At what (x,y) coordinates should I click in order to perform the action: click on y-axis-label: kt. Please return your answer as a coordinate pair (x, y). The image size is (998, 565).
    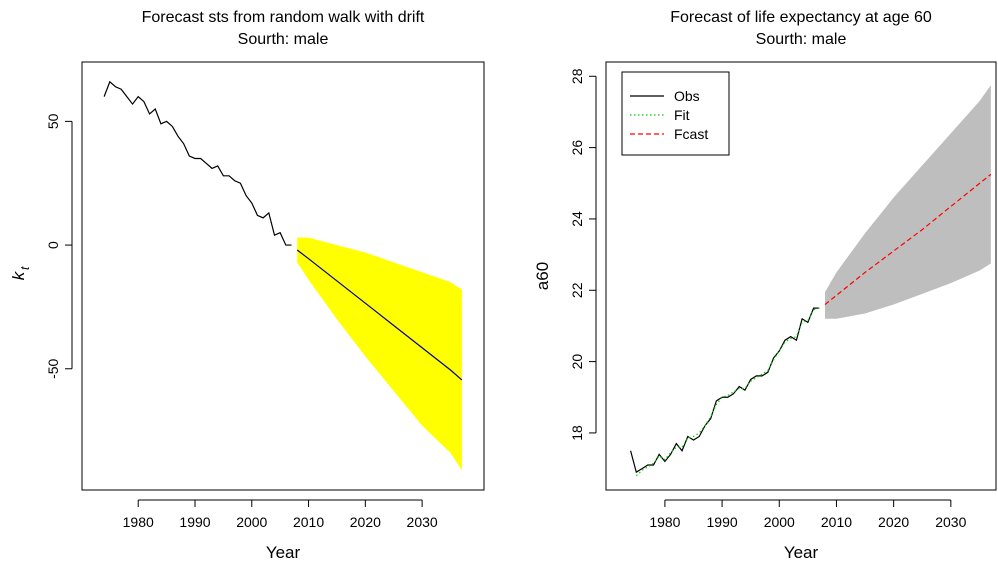
    Looking at the image, I should click on (20, 273).